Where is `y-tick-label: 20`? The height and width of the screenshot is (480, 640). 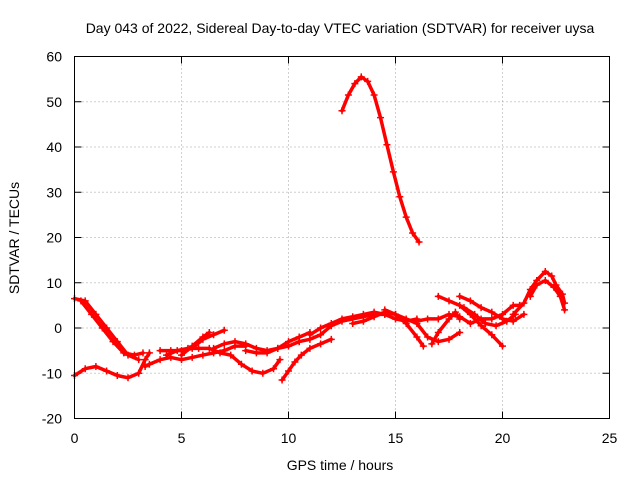 y-tick-label: 20 is located at coordinates (54, 238).